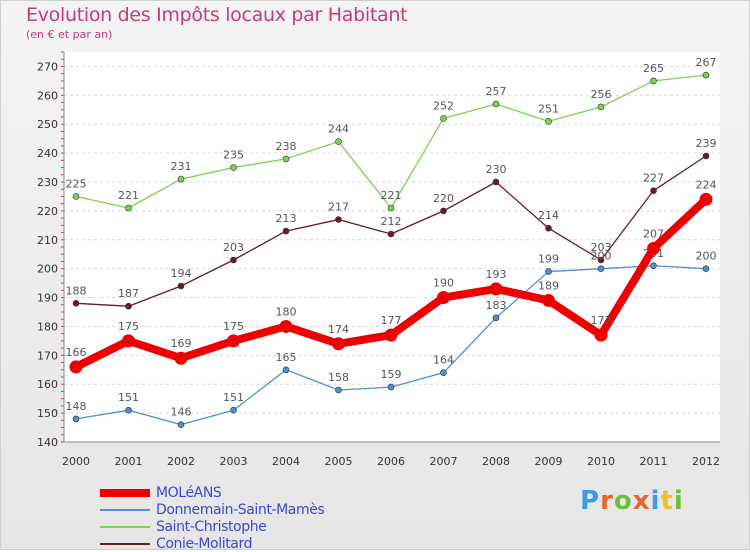  What do you see at coordinates (47, 384) in the screenshot?
I see `y-tick-label: 160` at bounding box center [47, 384].